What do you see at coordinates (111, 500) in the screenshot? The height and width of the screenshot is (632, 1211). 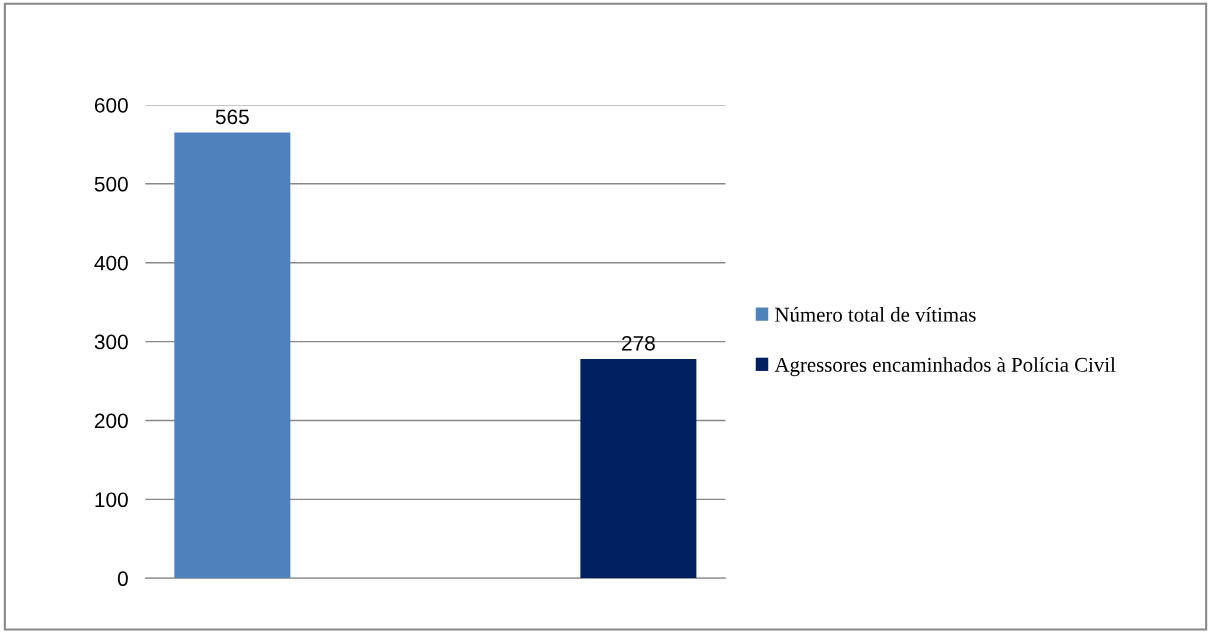 I see `y-tick-label: 100` at bounding box center [111, 500].